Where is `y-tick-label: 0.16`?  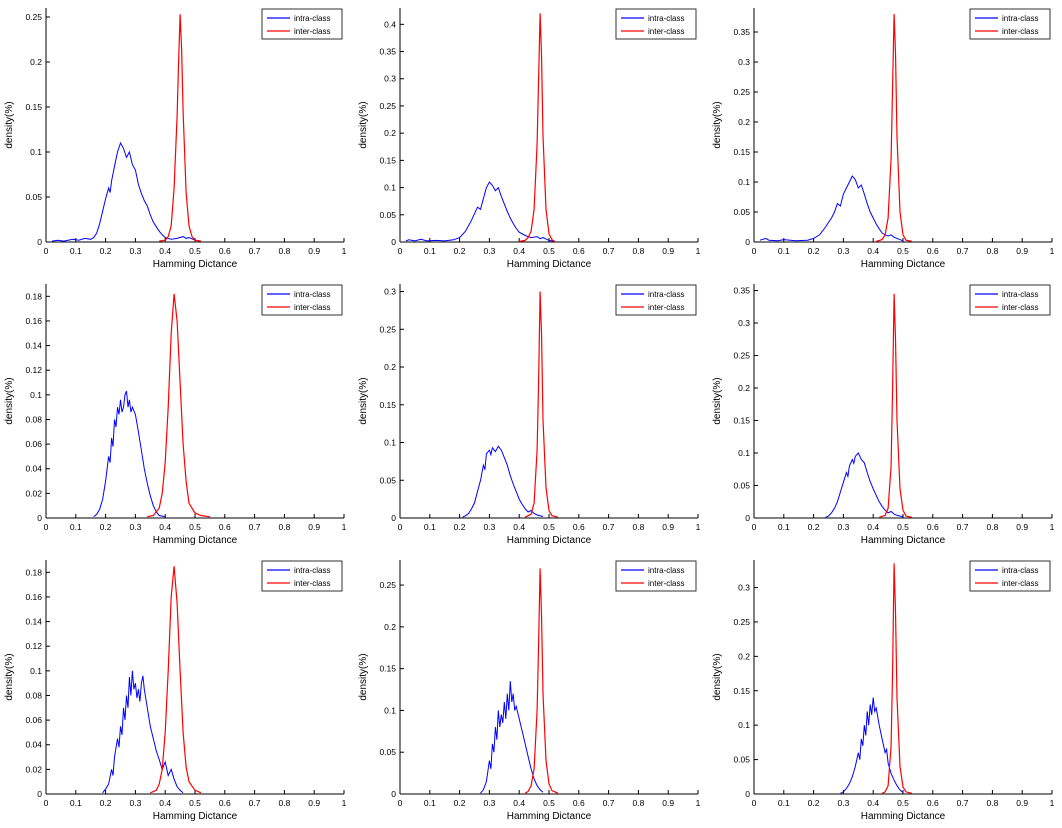
y-tick-label: 0.16 is located at coordinates (33, 597).